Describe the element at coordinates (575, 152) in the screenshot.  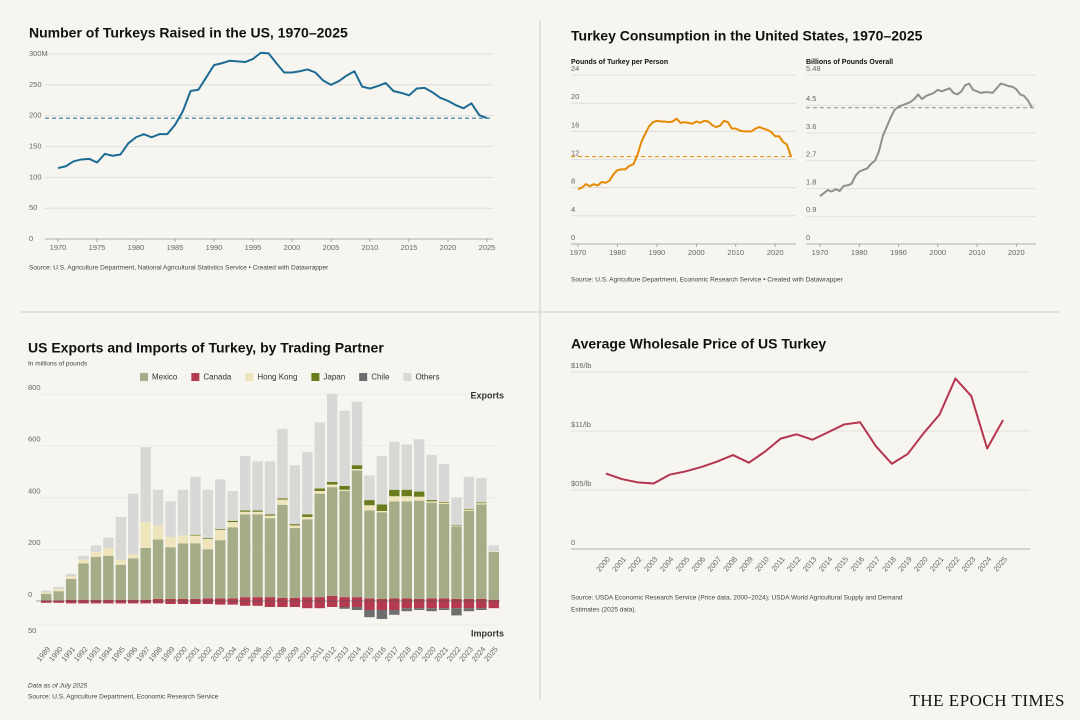
I see `y-tick-label: 12` at that location.